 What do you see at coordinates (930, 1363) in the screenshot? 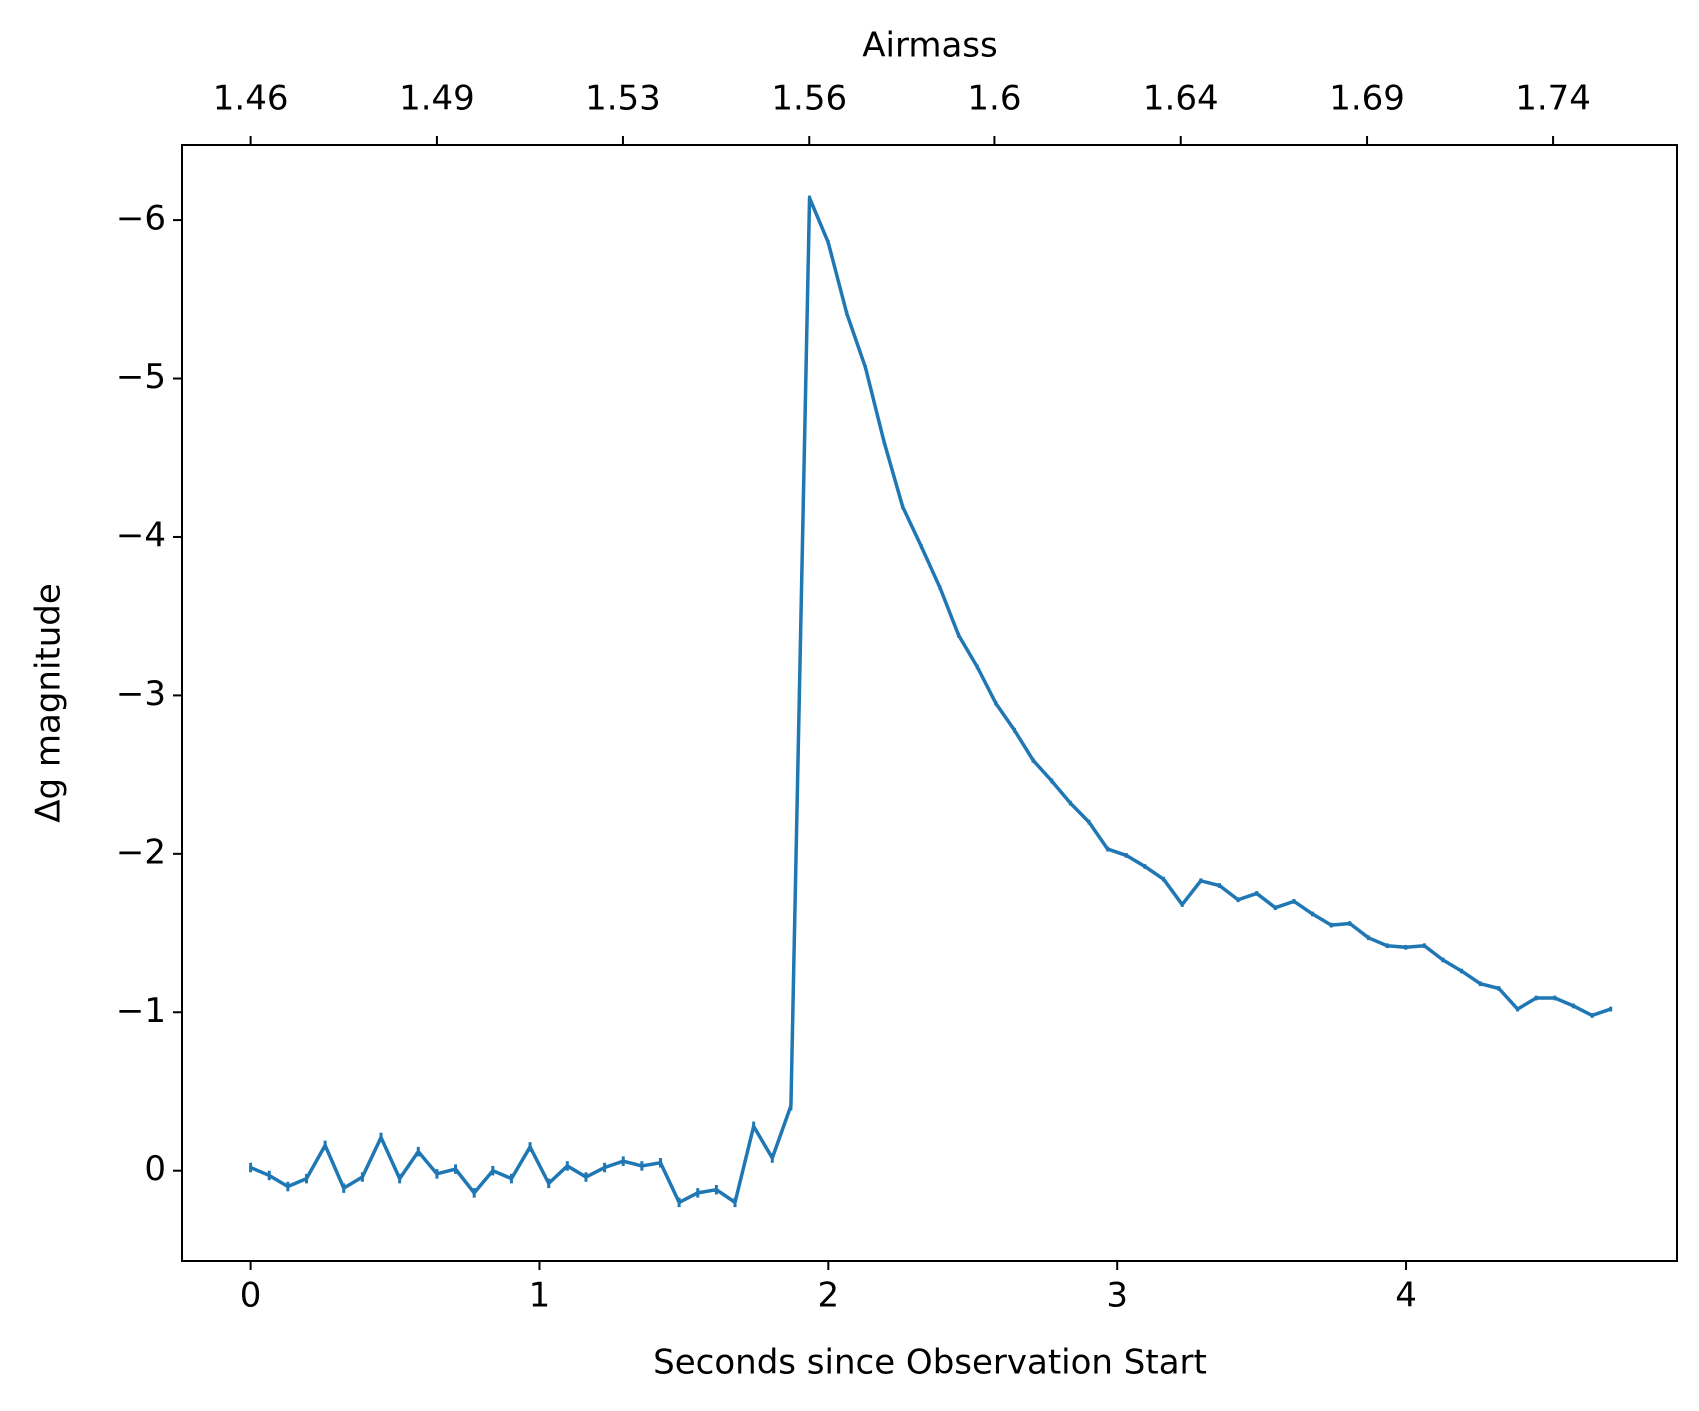
I see `x-axis-label: Seconds since Observation Start` at bounding box center [930, 1363].